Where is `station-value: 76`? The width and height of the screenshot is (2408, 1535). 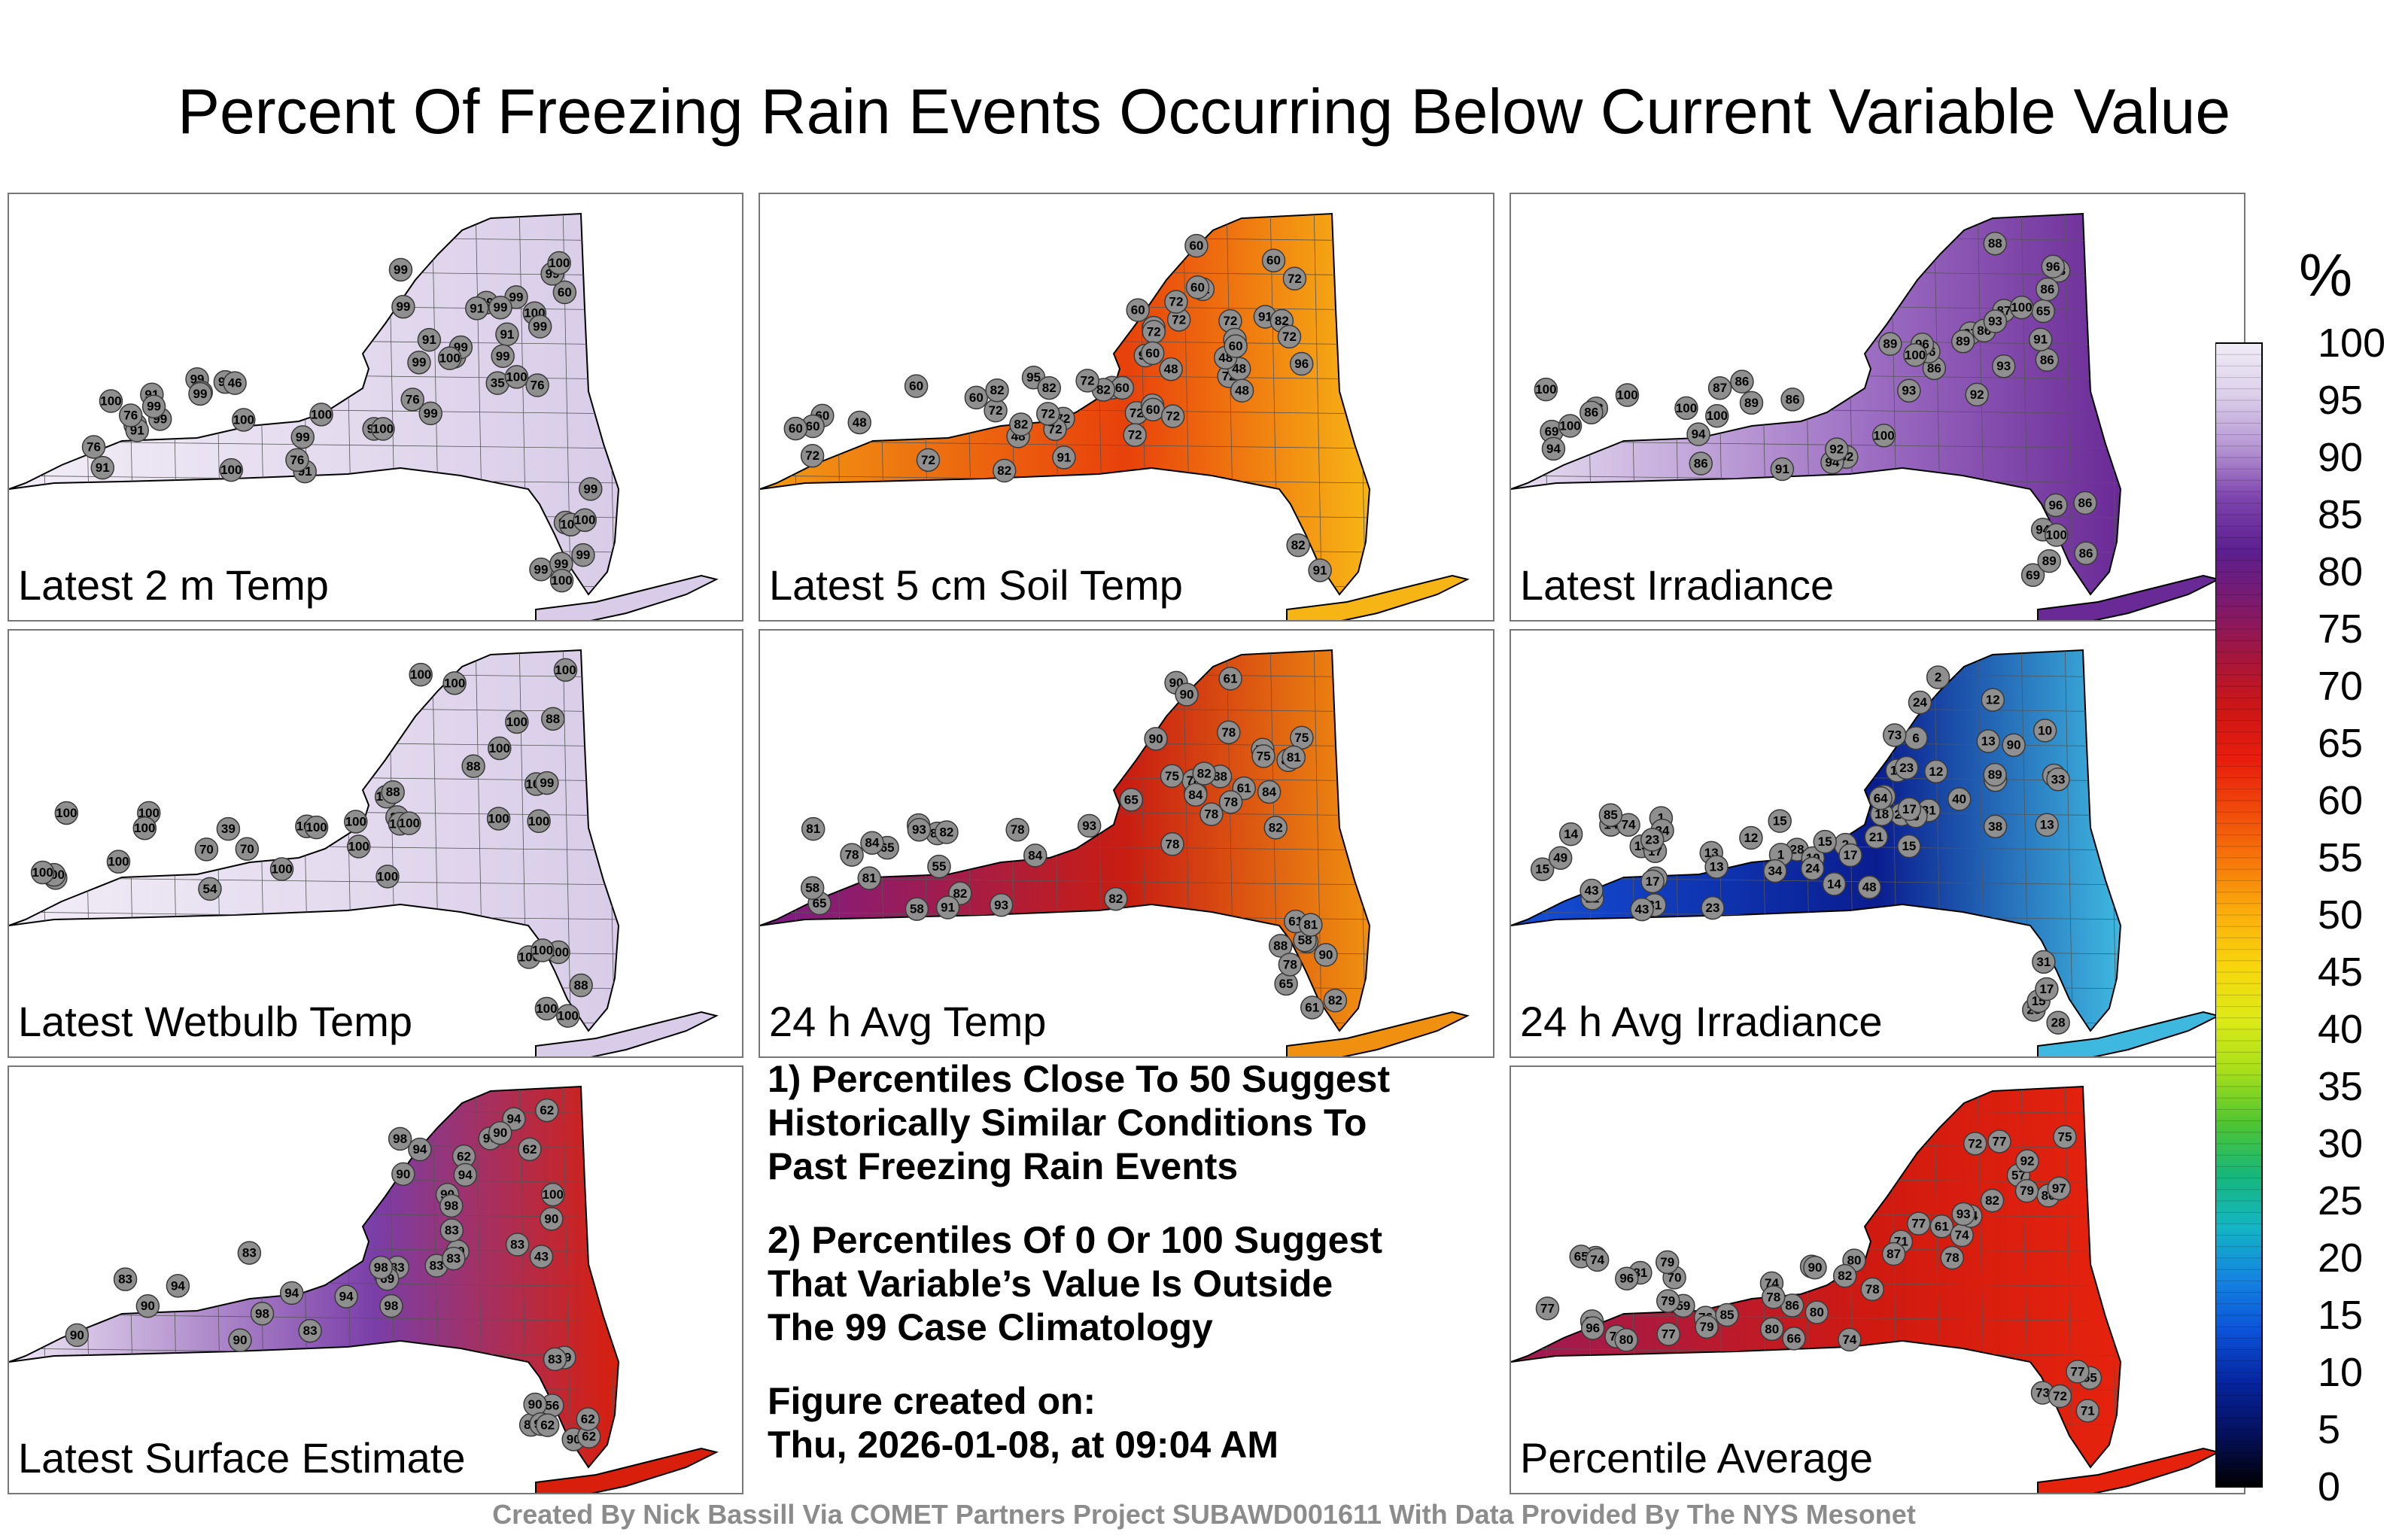 station-value: 76 is located at coordinates (413, 399).